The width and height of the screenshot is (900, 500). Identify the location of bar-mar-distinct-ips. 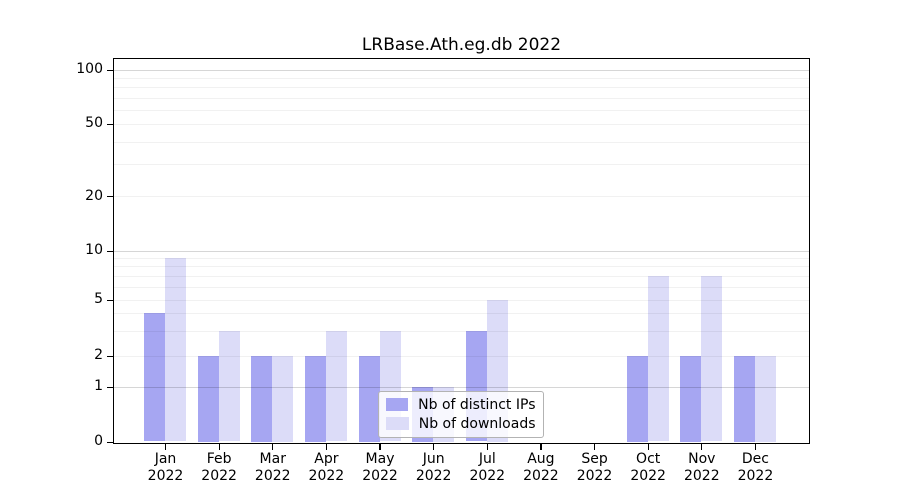
(262, 398).